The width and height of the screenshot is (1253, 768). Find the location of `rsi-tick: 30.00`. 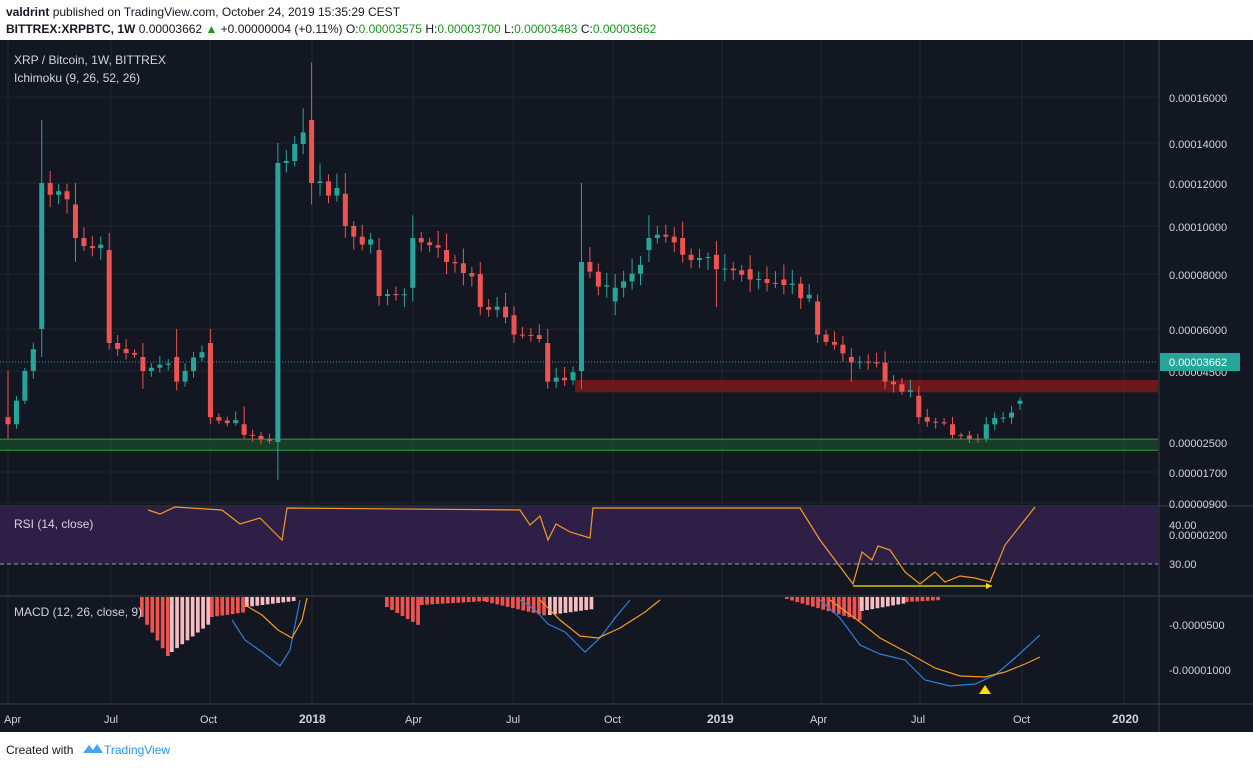

rsi-tick: 30.00 is located at coordinates (1183, 565).